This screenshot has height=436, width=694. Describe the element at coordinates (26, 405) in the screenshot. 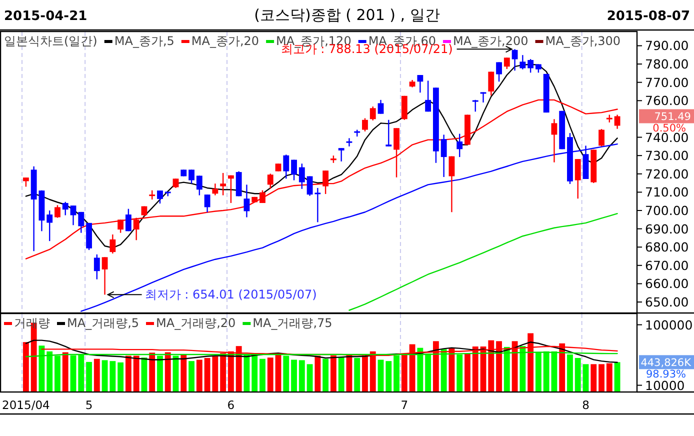

I see `x-tick-label: 2015/04` at that location.